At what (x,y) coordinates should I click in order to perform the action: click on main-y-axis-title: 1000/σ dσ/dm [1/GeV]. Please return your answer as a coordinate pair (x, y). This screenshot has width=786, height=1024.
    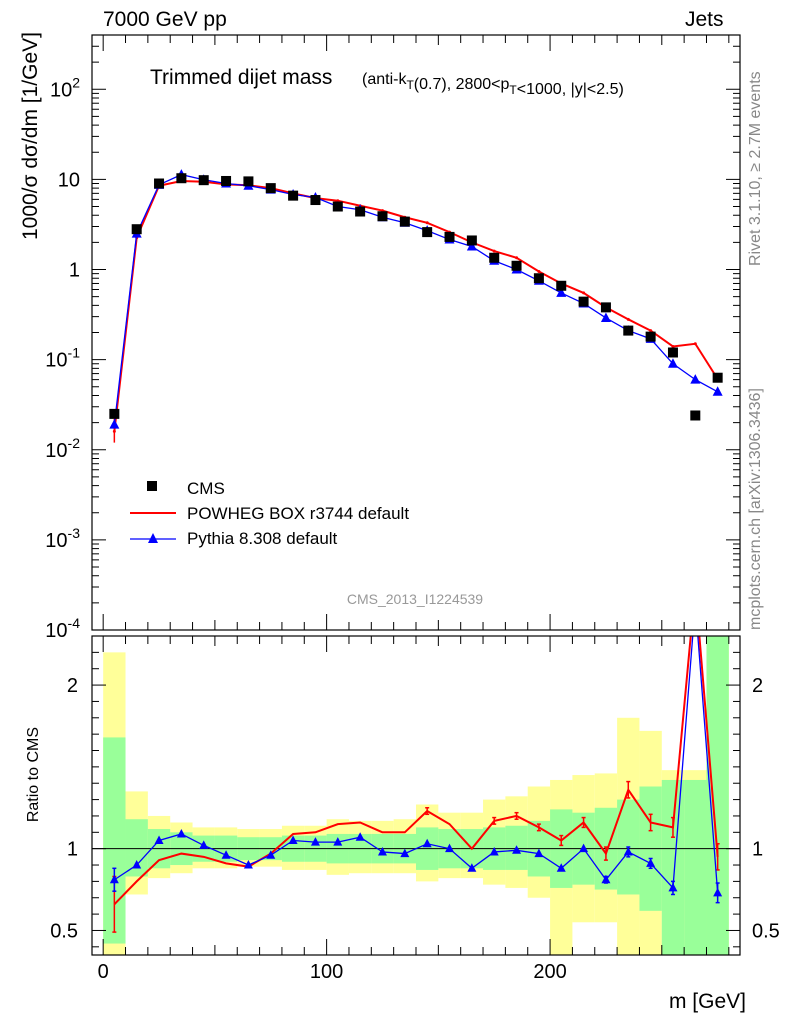
    Looking at the image, I should click on (30, 136).